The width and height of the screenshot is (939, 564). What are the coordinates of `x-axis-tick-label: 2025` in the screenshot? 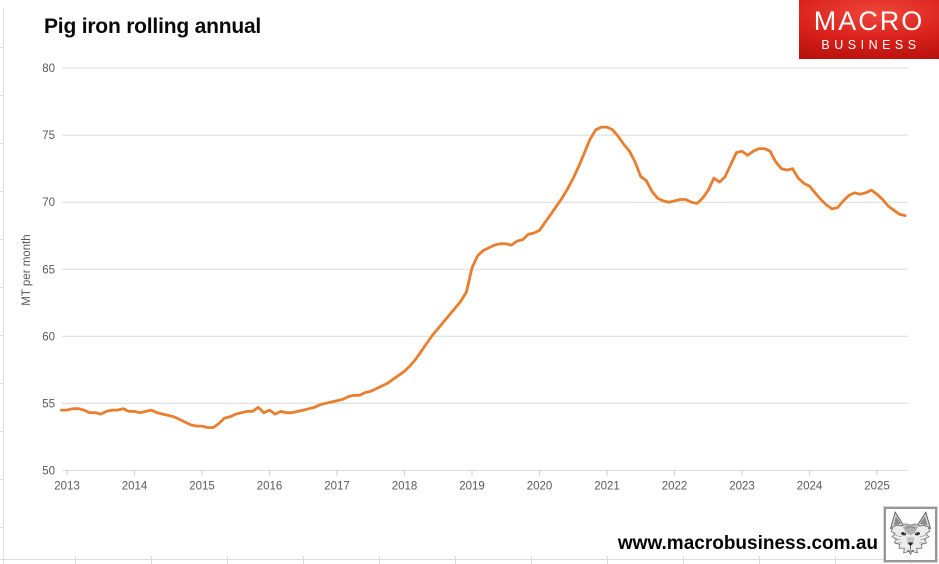 It's located at (877, 486).